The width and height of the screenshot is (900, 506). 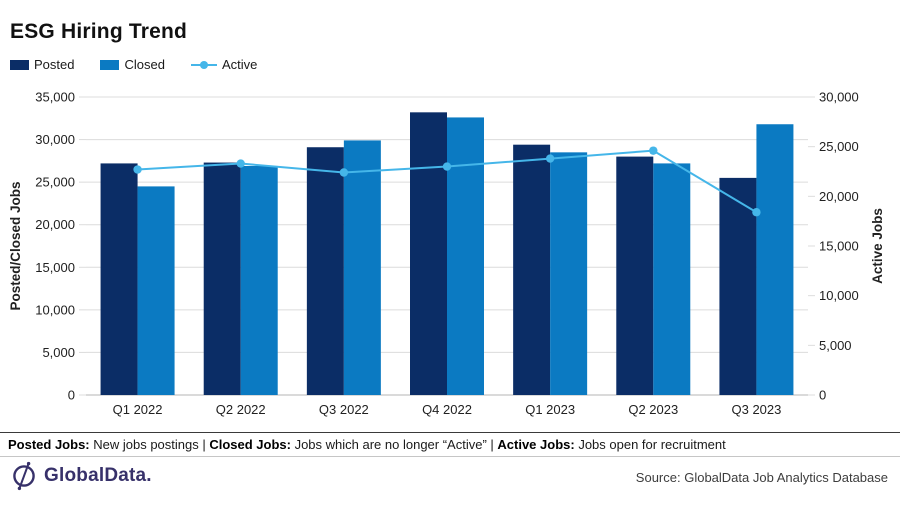 What do you see at coordinates (239, 64) in the screenshot?
I see `legend-label: Active` at bounding box center [239, 64].